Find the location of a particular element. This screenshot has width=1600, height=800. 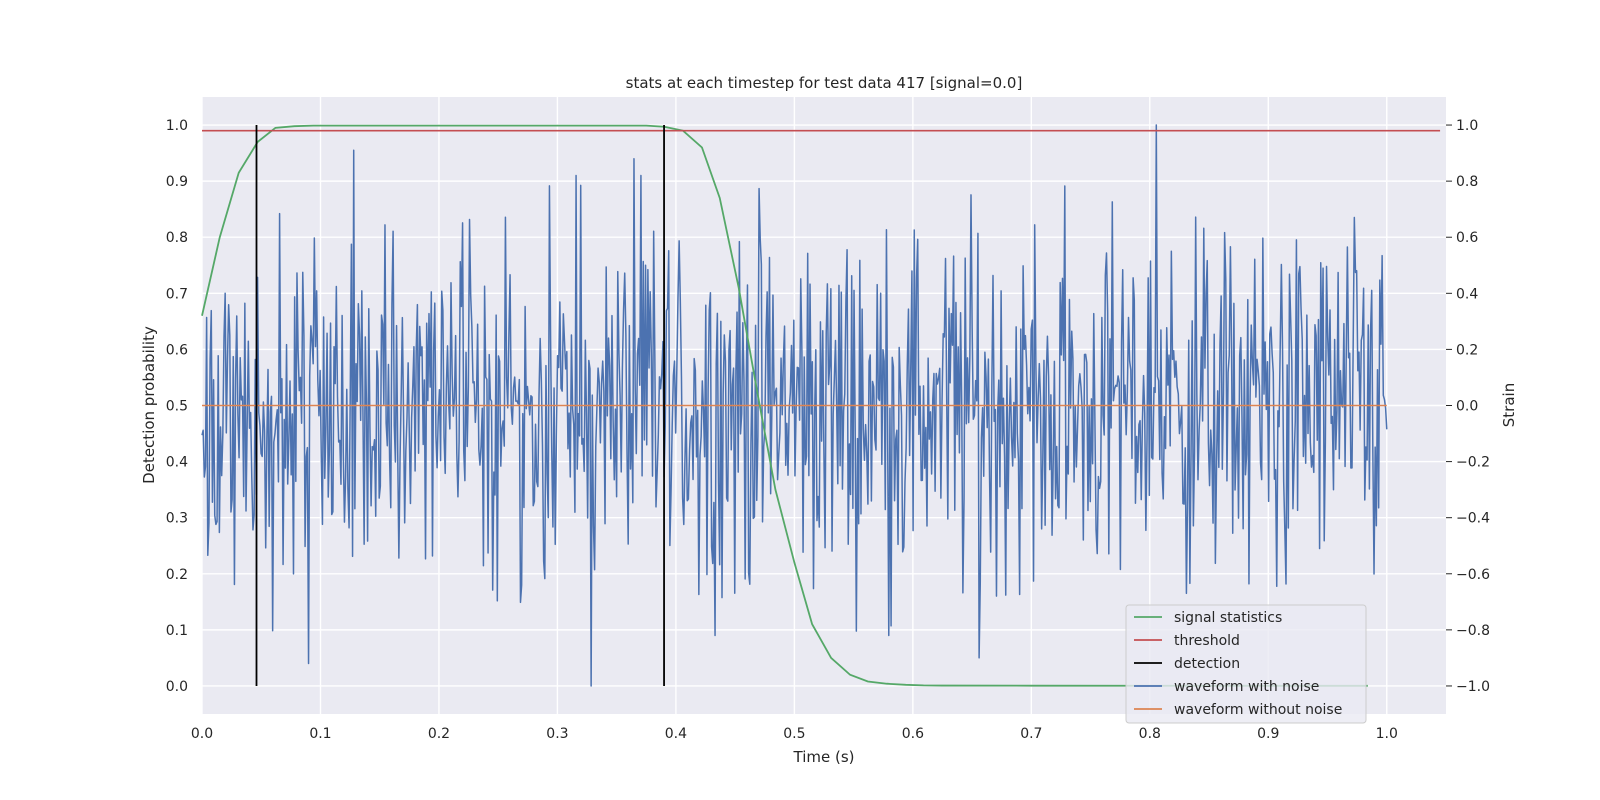

y2-tick-label: −0.8 is located at coordinates (1473, 631).